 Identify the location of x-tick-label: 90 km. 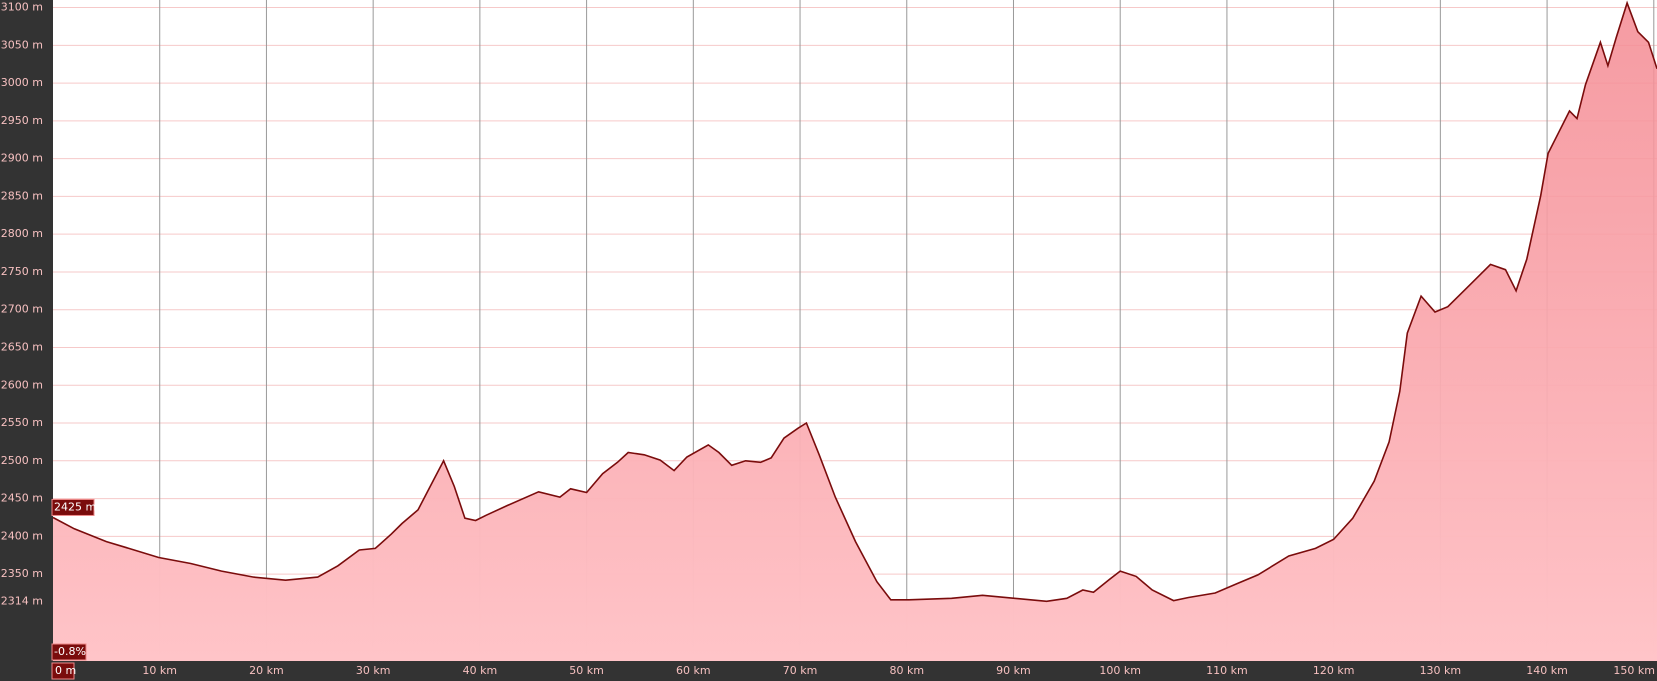
(1013, 670).